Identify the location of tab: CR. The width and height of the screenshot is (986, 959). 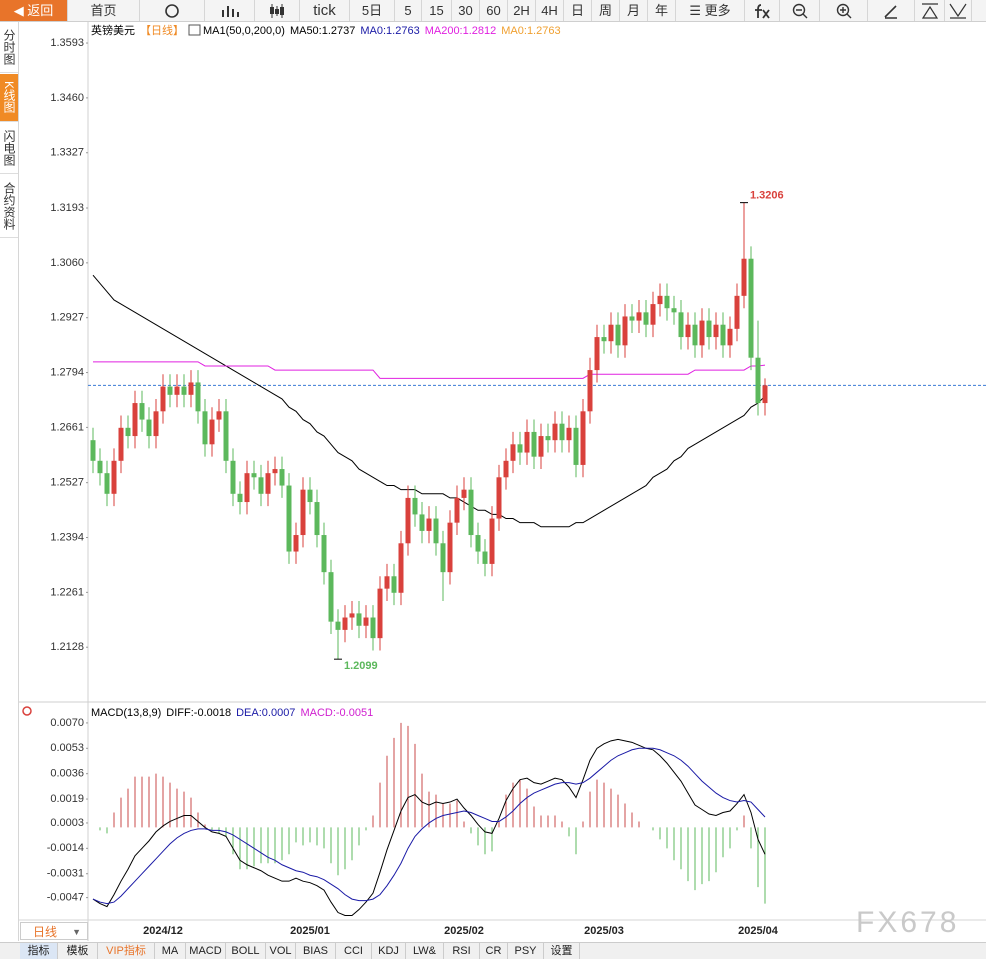
(494, 951).